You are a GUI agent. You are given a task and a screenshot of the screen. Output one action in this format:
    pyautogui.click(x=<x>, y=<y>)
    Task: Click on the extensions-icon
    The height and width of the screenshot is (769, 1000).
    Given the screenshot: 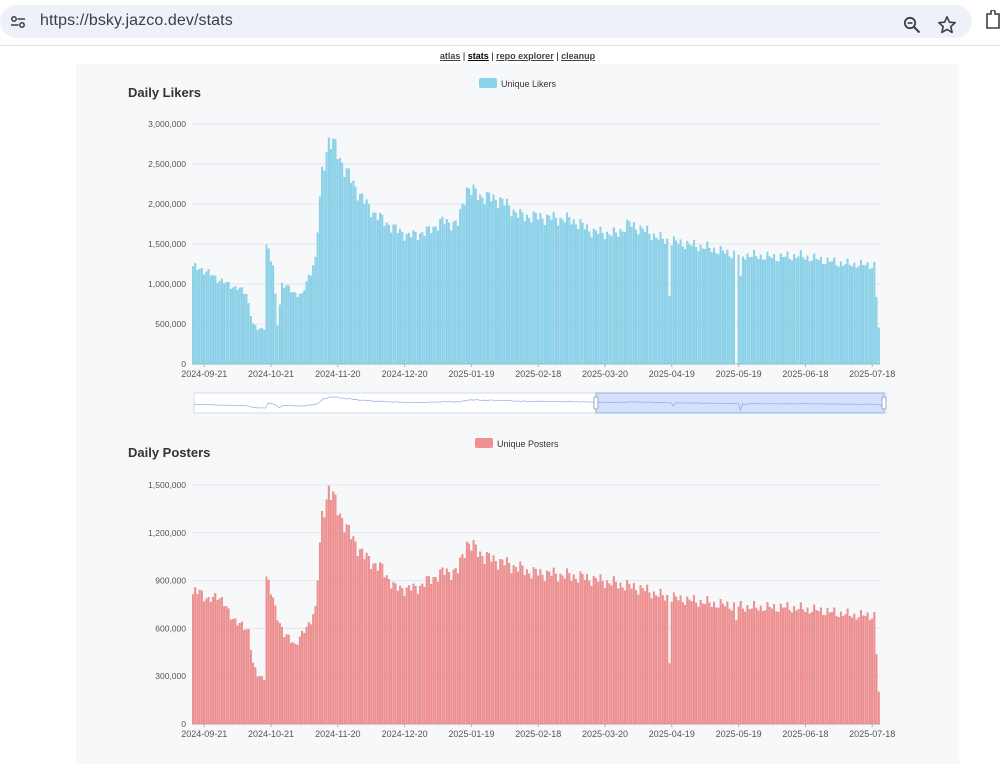 What is the action you would take?
    pyautogui.click(x=992, y=20)
    